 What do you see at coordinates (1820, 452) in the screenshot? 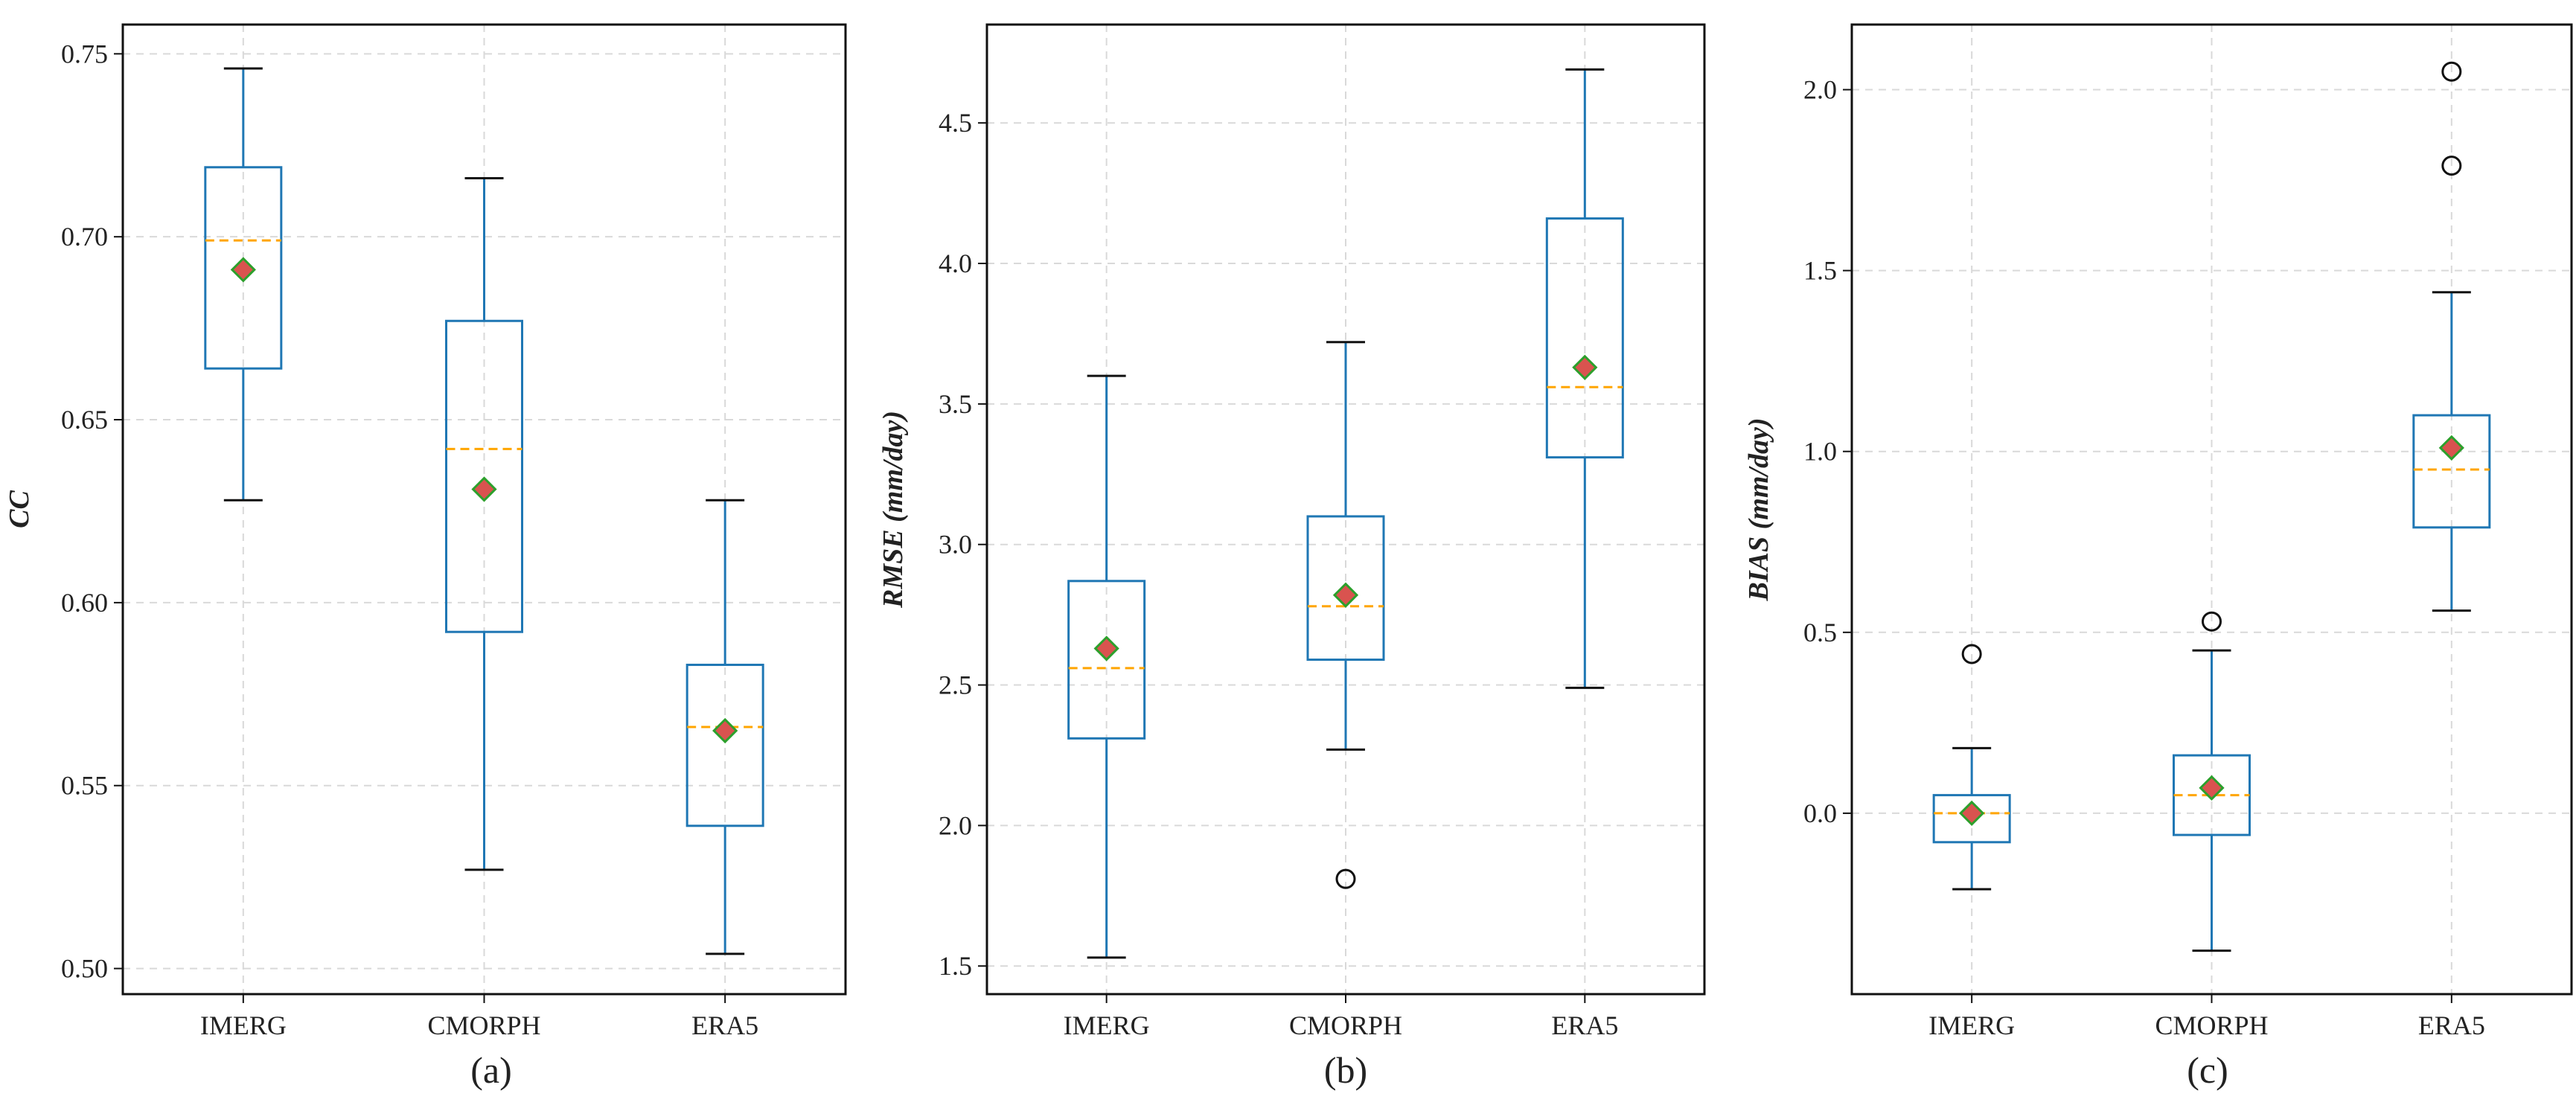
I see `y-tick-label: 1.0` at bounding box center [1820, 452].